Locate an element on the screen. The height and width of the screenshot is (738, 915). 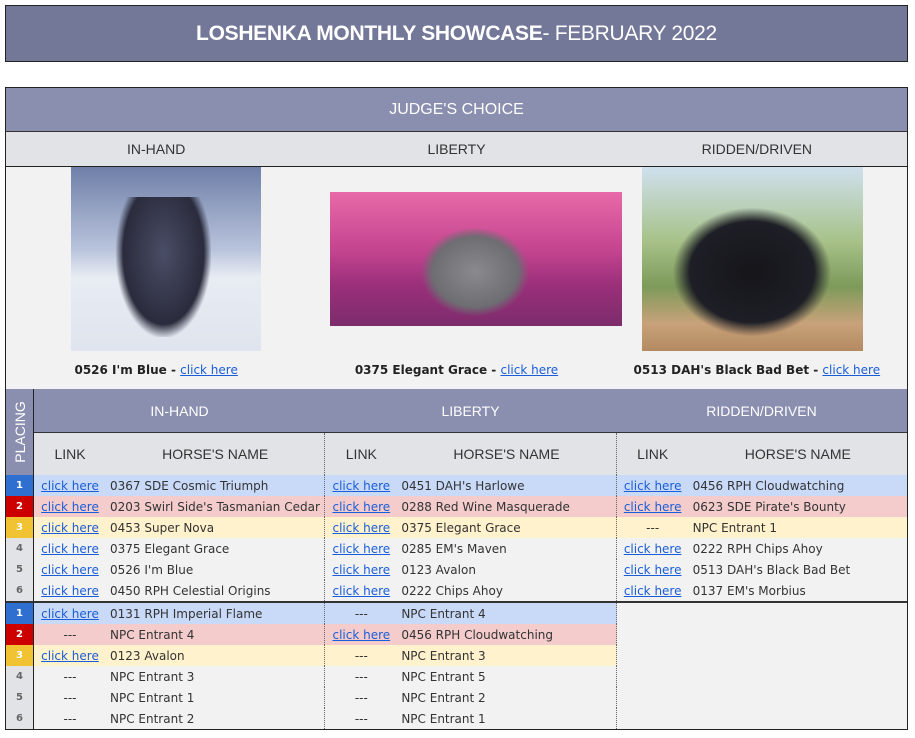
entry-cell: --- NPC Entrant 2 is located at coordinates (471, 697).